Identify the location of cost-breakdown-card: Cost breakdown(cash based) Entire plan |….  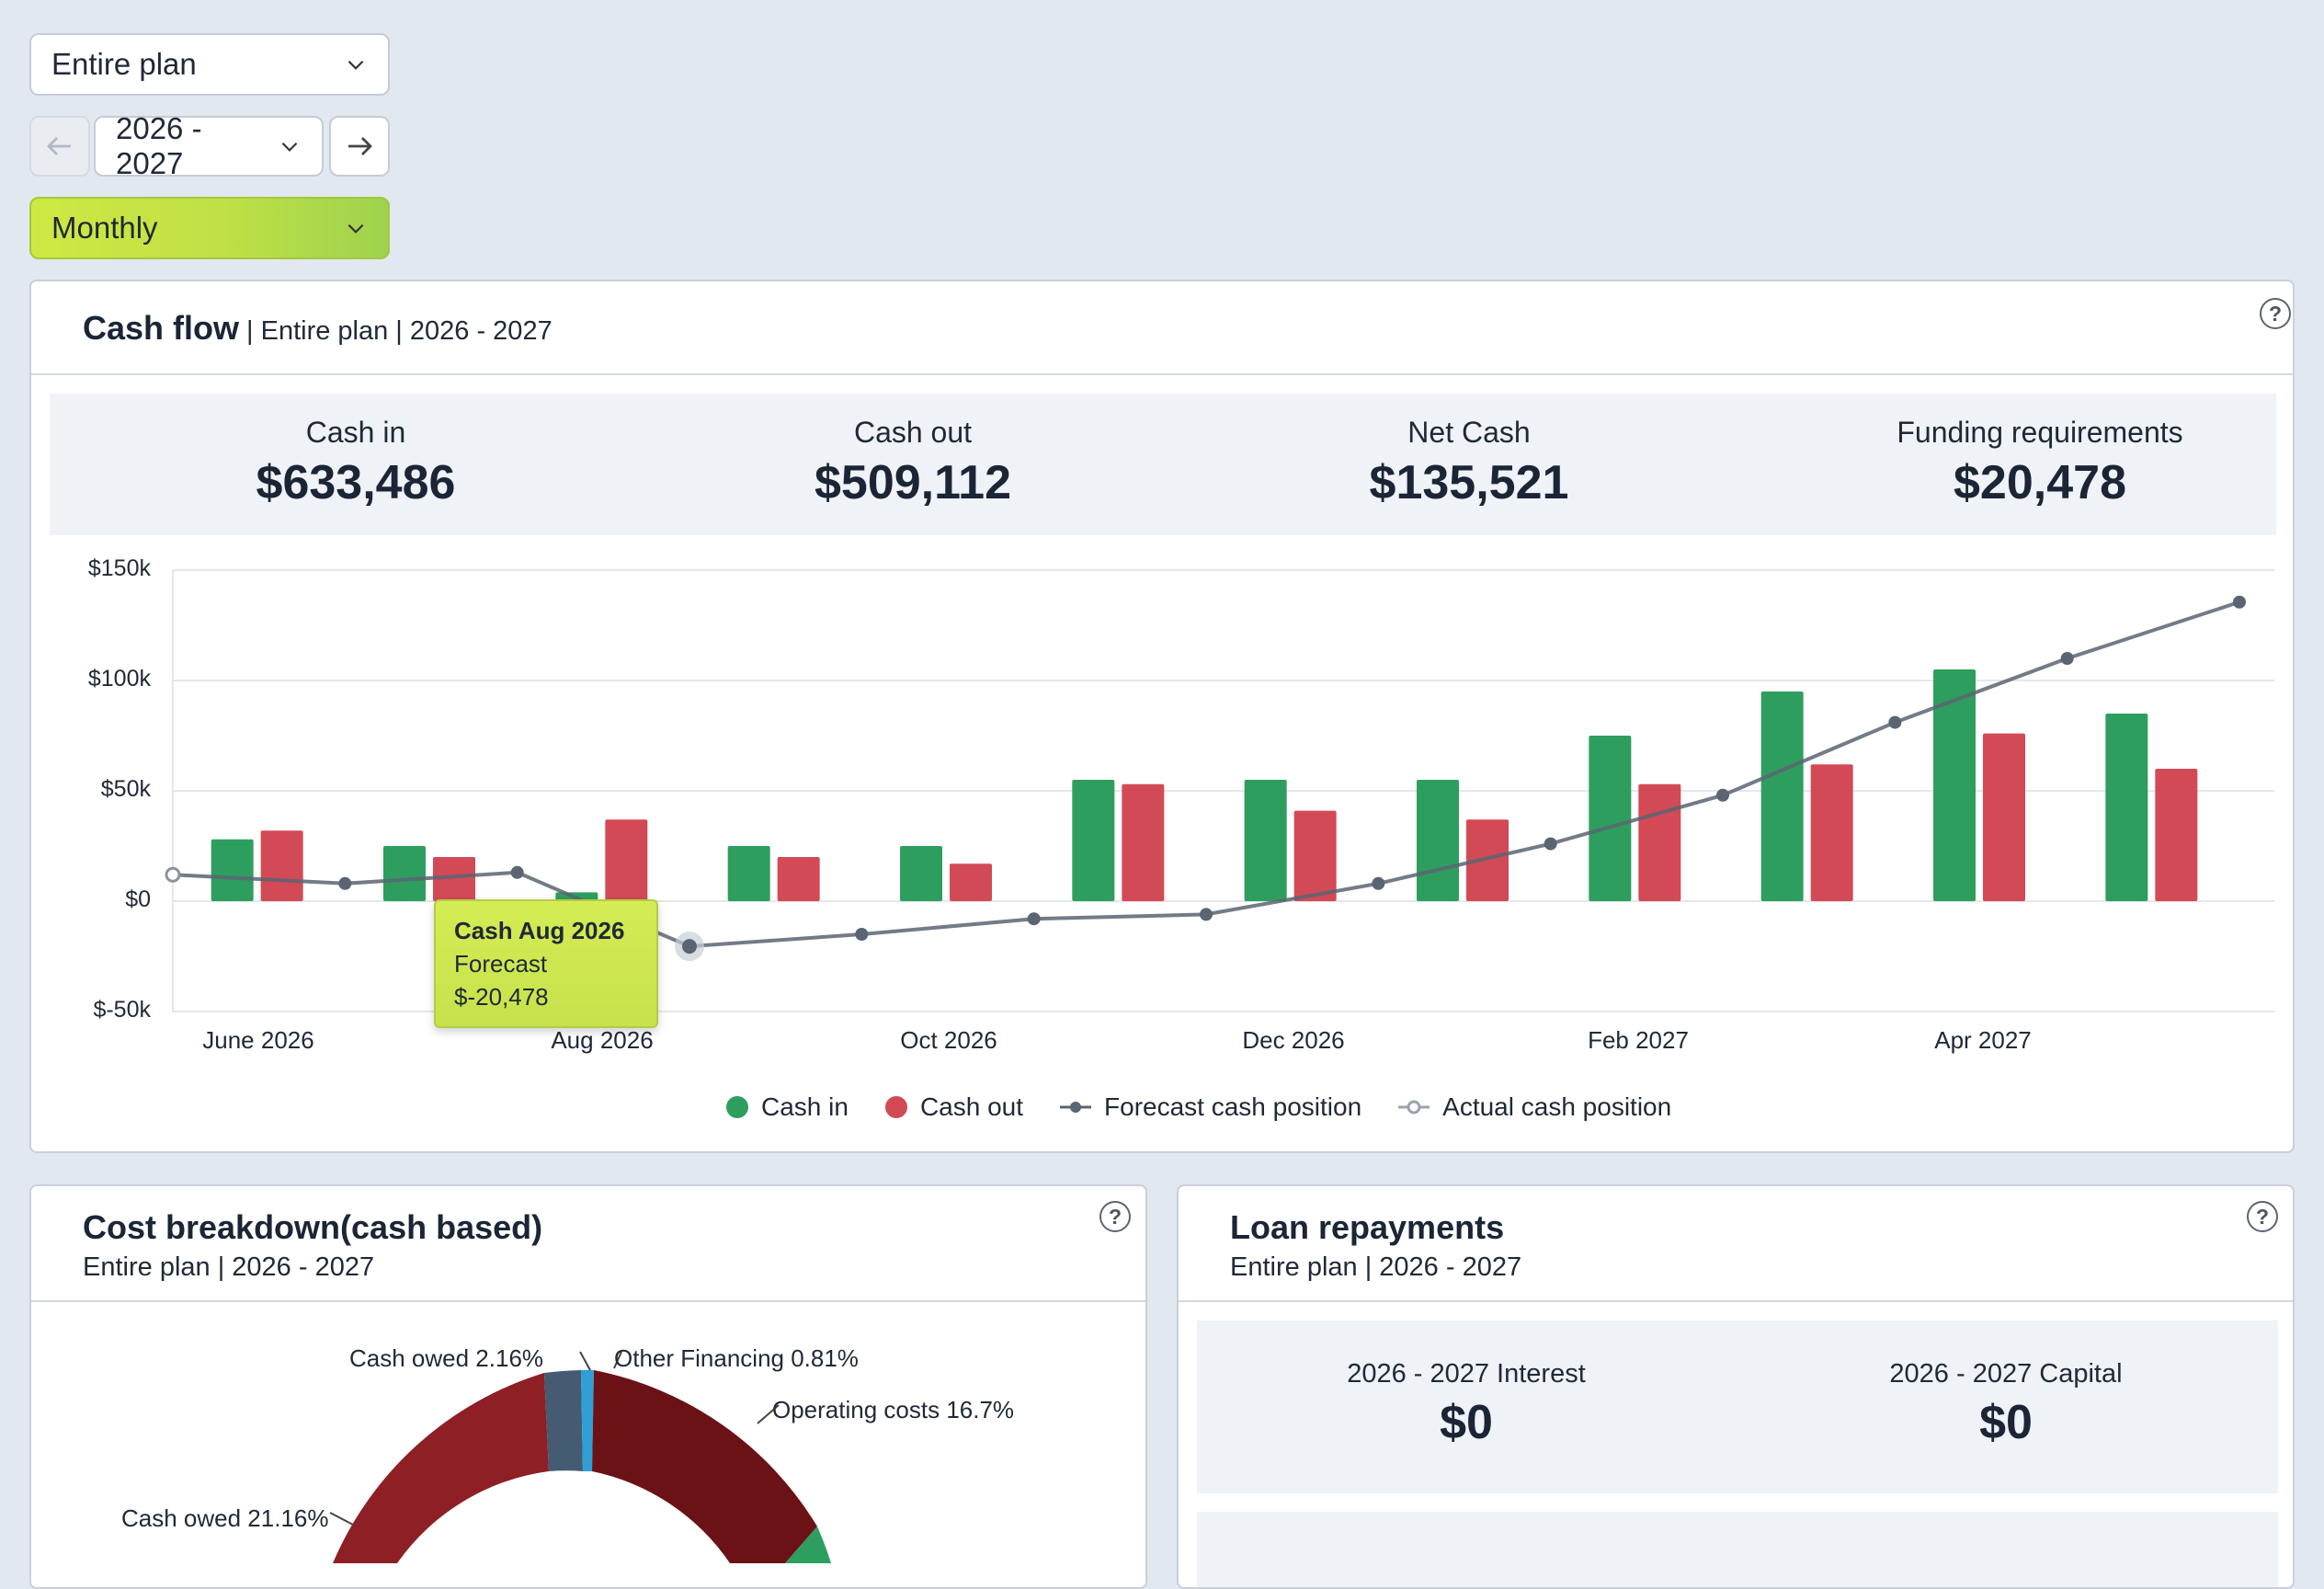
(588, 1387).